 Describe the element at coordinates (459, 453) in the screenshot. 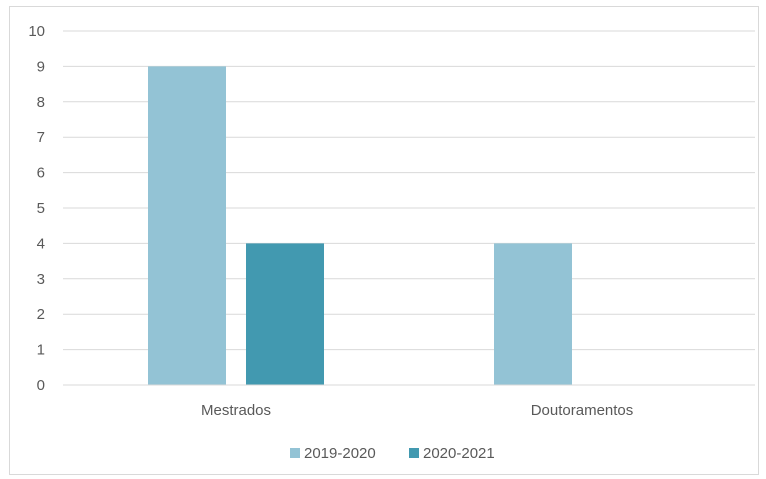

I see `legend-label: 2020-2021` at that location.